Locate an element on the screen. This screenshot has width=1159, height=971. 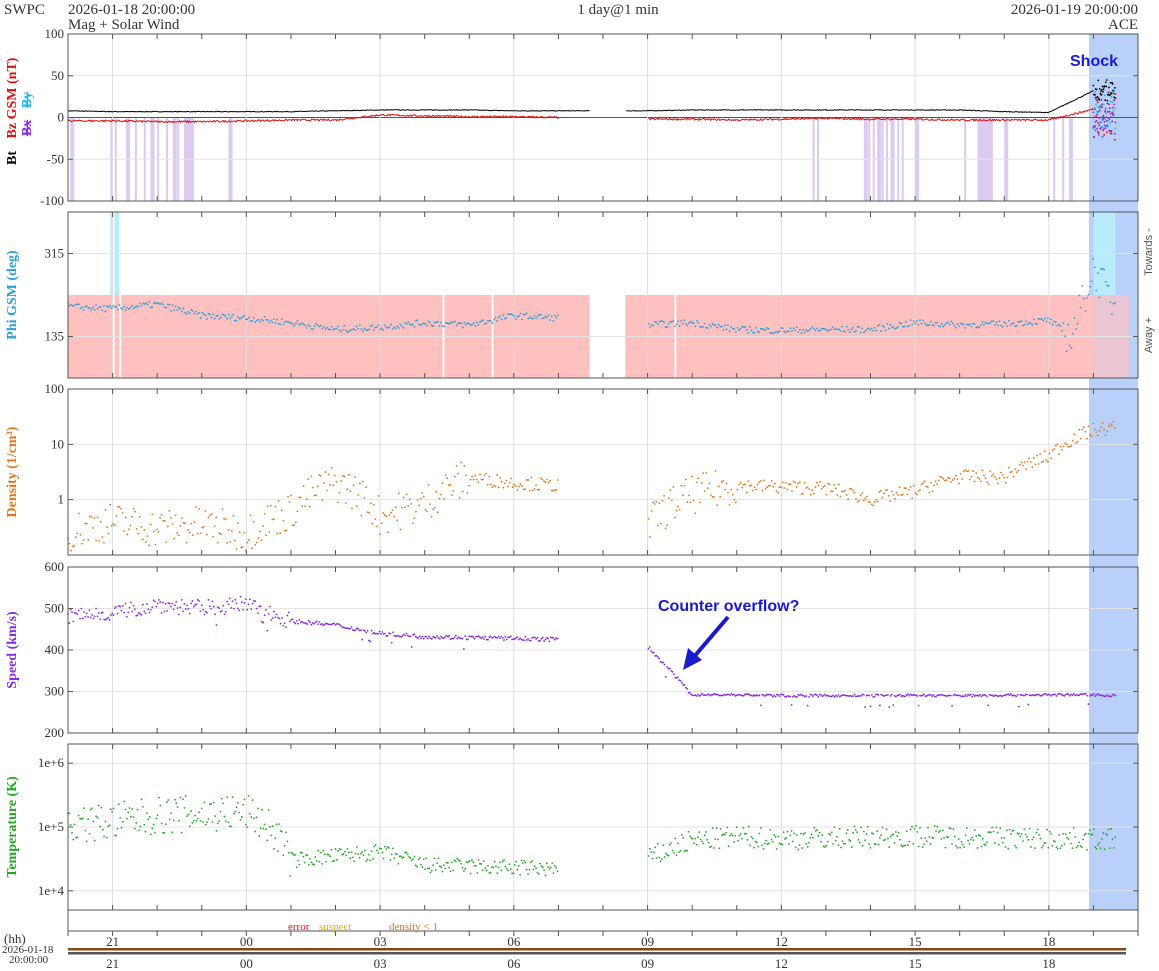
bz-point is located at coordinates (1097, 102).